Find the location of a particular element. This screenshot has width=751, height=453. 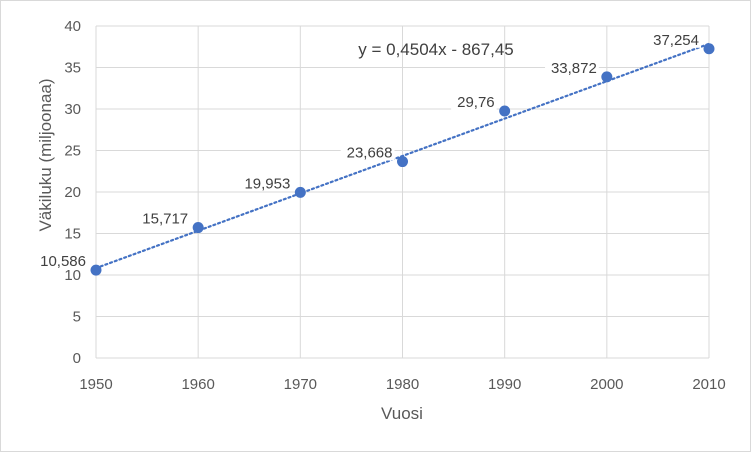

x-tick-labels: 1950 1960 1970 1980 1990 2000 2010 is located at coordinates (402, 384).